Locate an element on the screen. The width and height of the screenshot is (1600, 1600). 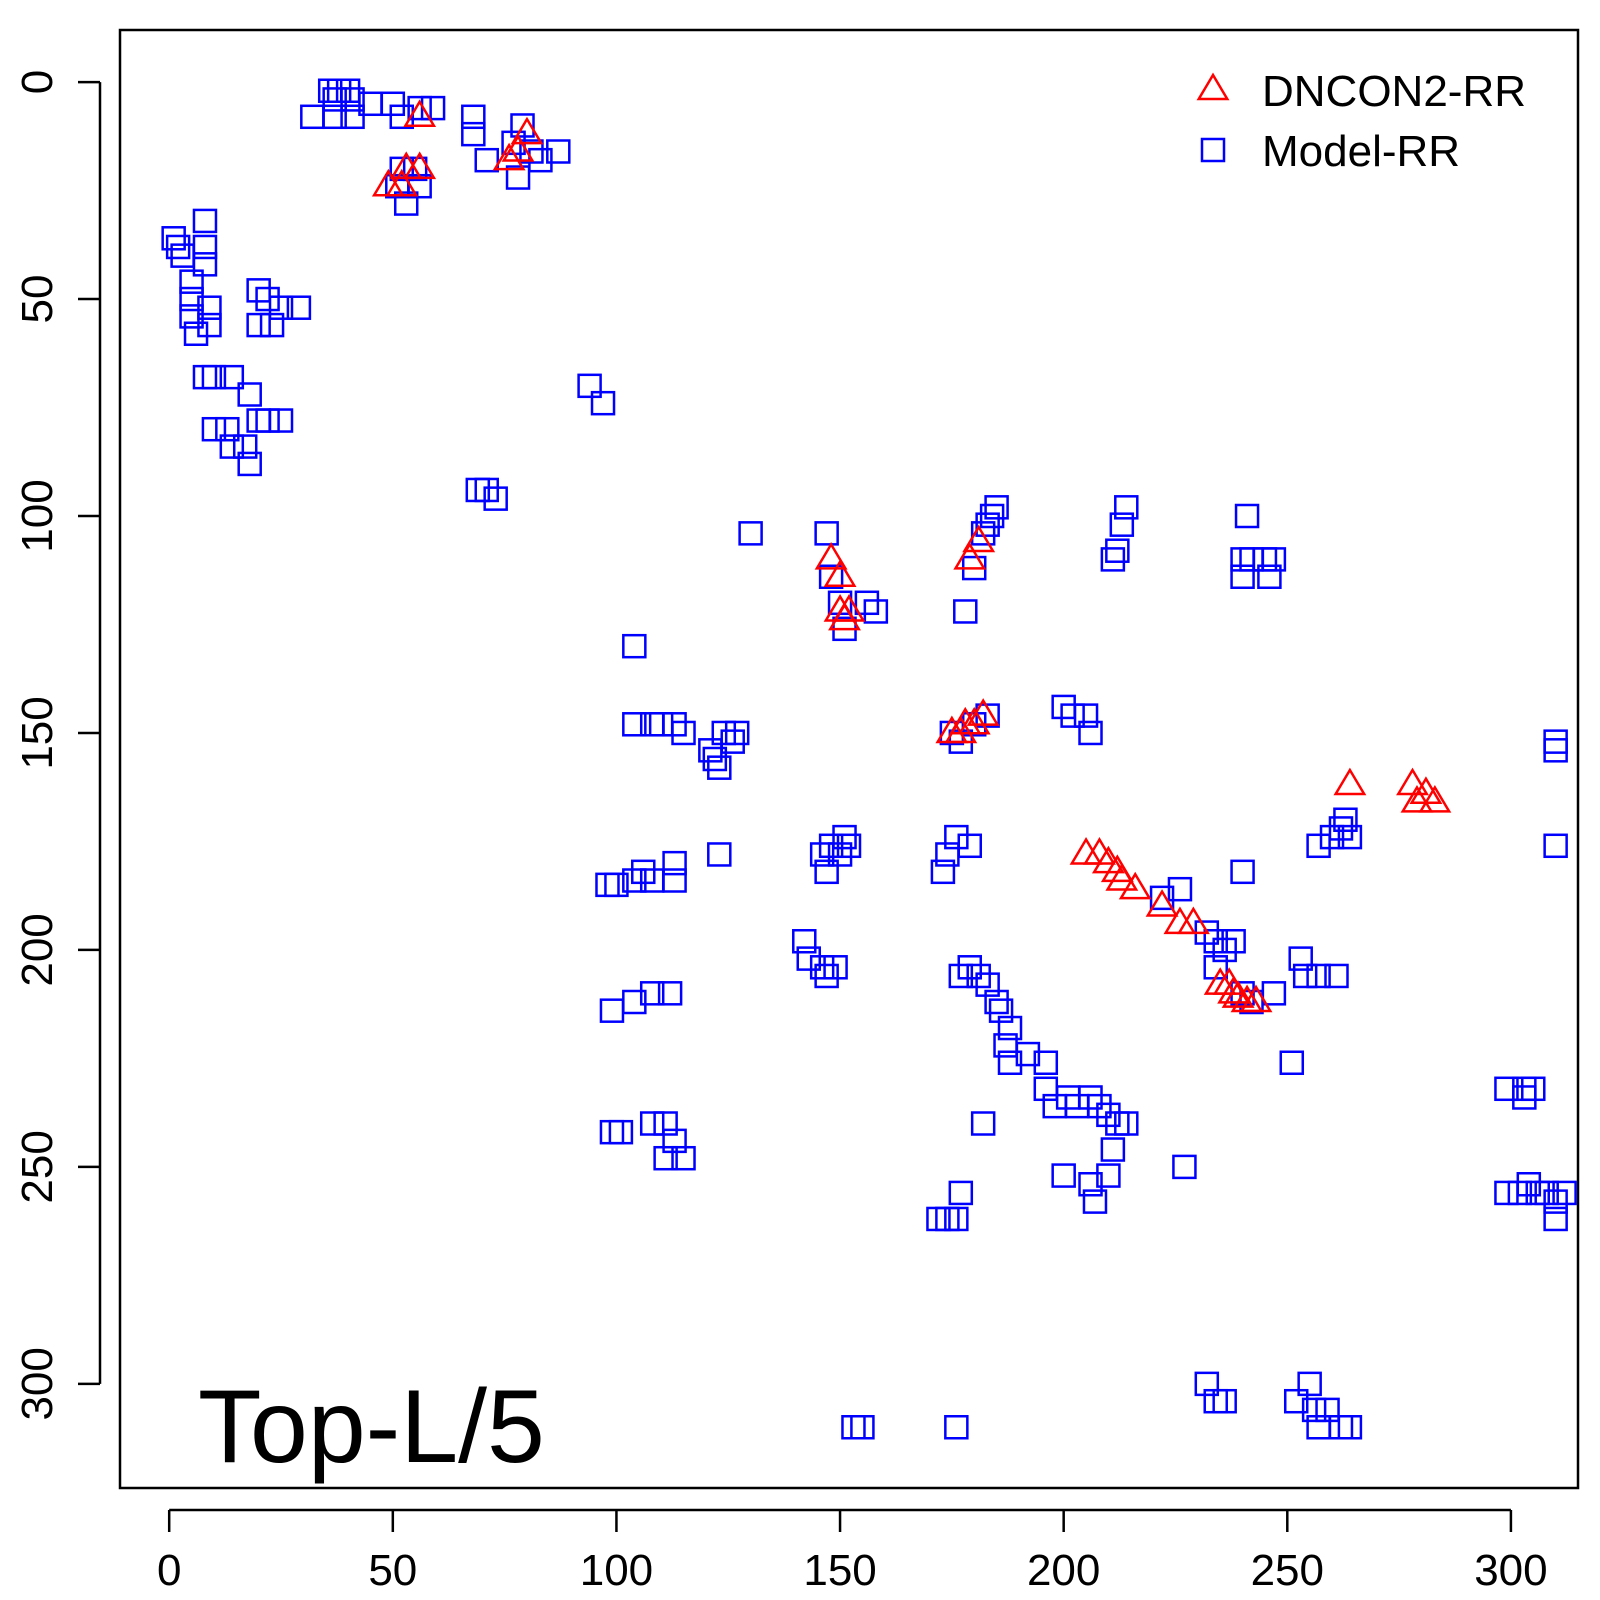
x-axis: 0 50 100 150 200 250 300 is located at coordinates (852, 1551).